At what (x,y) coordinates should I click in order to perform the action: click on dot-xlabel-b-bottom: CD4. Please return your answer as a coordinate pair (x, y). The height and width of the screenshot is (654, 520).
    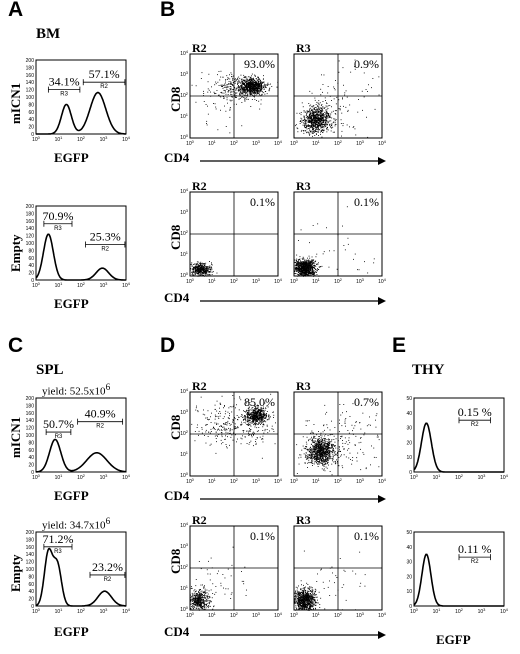
    Looking at the image, I should click on (177, 297).